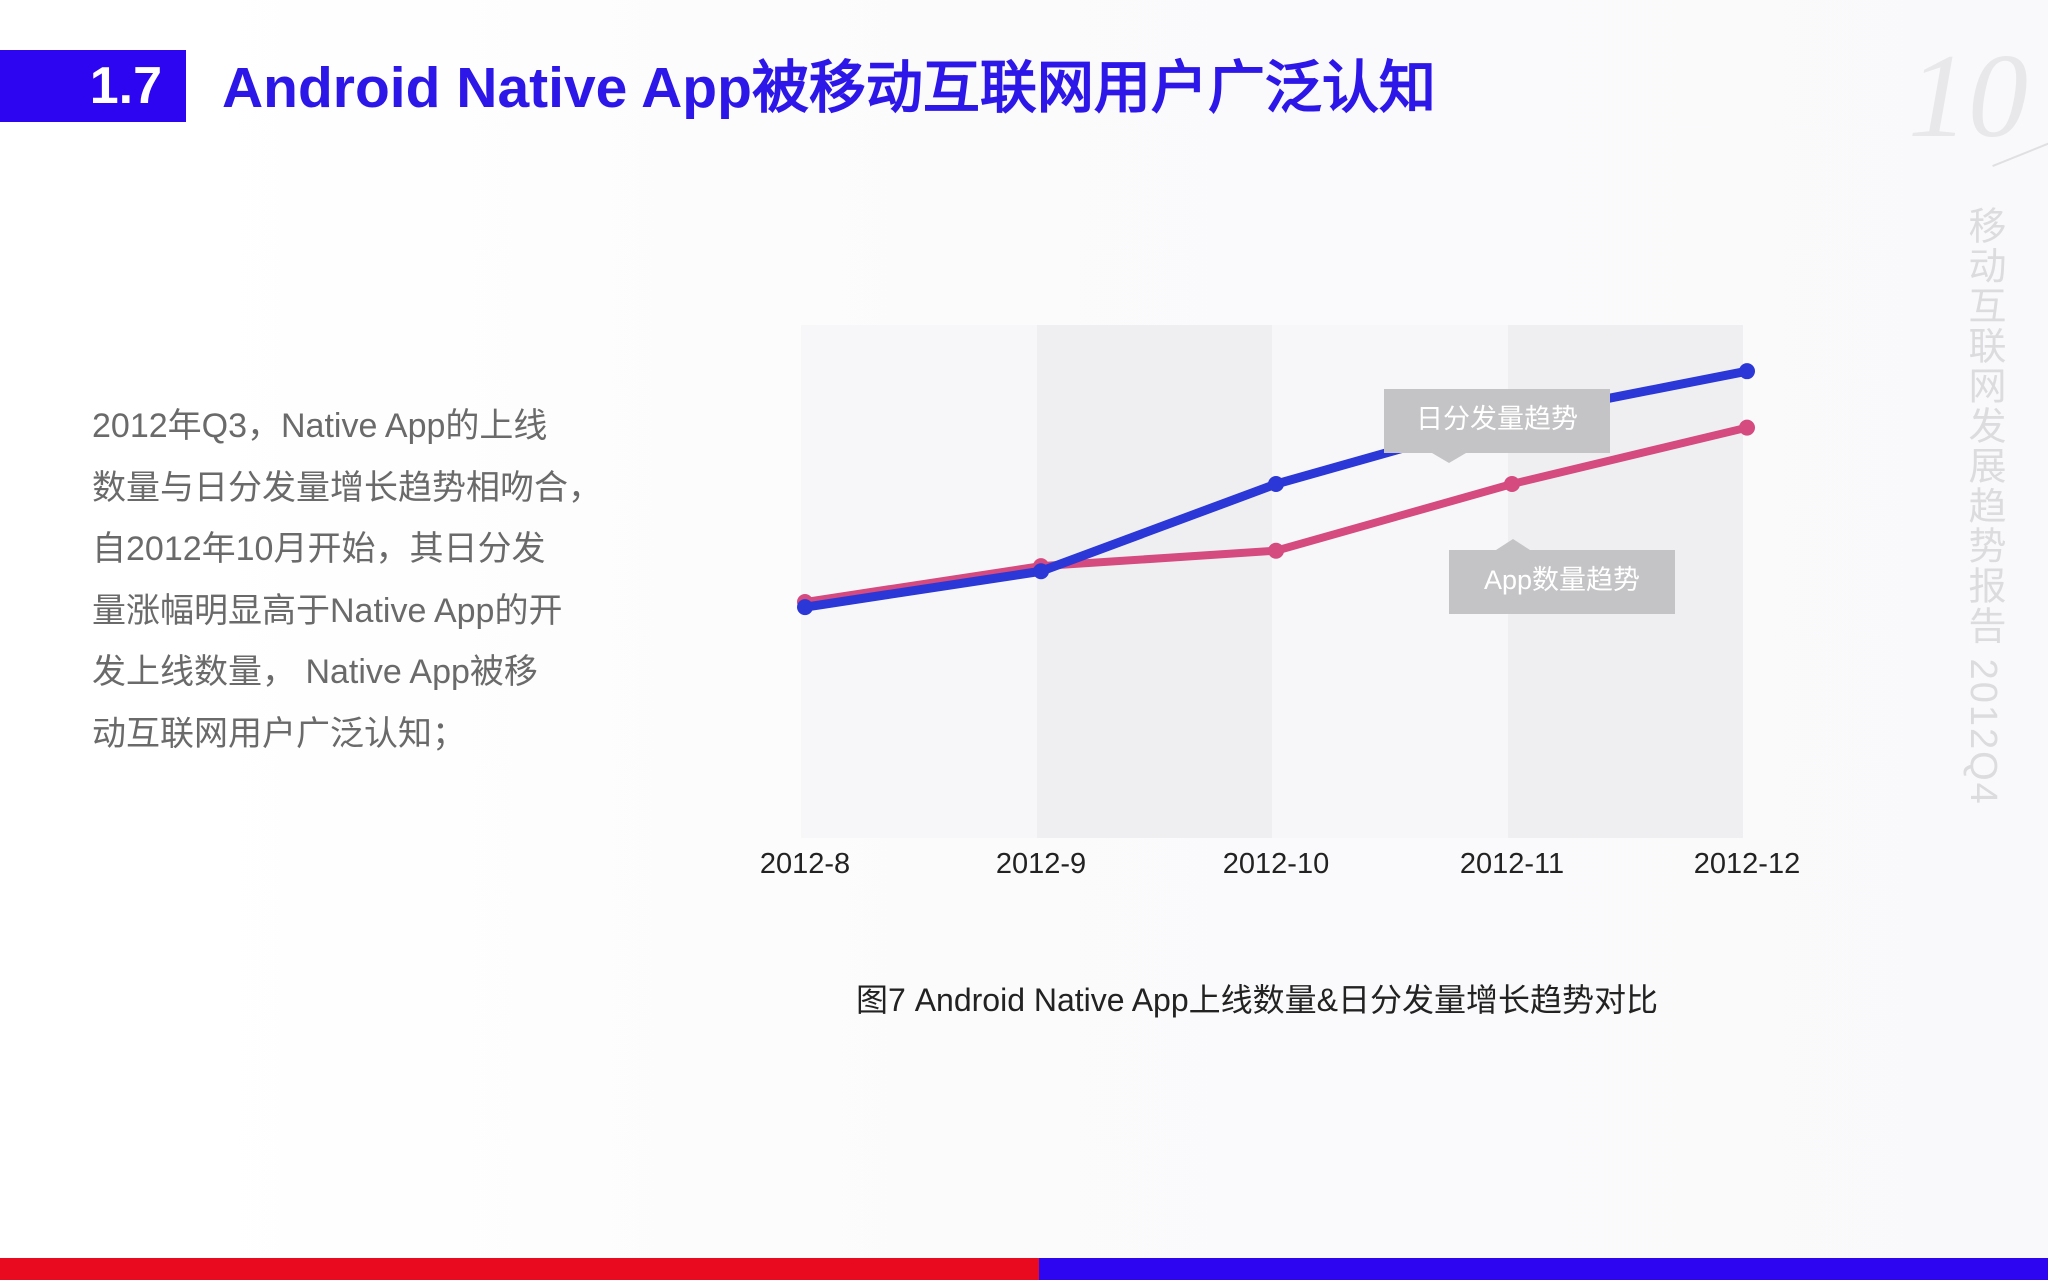 This screenshot has width=2048, height=1280. I want to click on body-line: 数量与日分发量增长趋势相吻合，, so click(347, 487).